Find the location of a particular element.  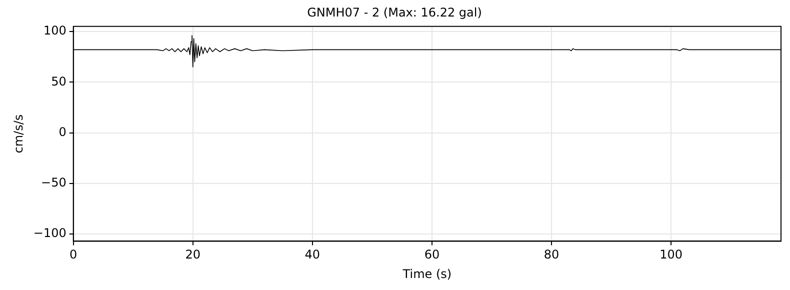

y-axis-title: cm/s/s is located at coordinates (18, 134).